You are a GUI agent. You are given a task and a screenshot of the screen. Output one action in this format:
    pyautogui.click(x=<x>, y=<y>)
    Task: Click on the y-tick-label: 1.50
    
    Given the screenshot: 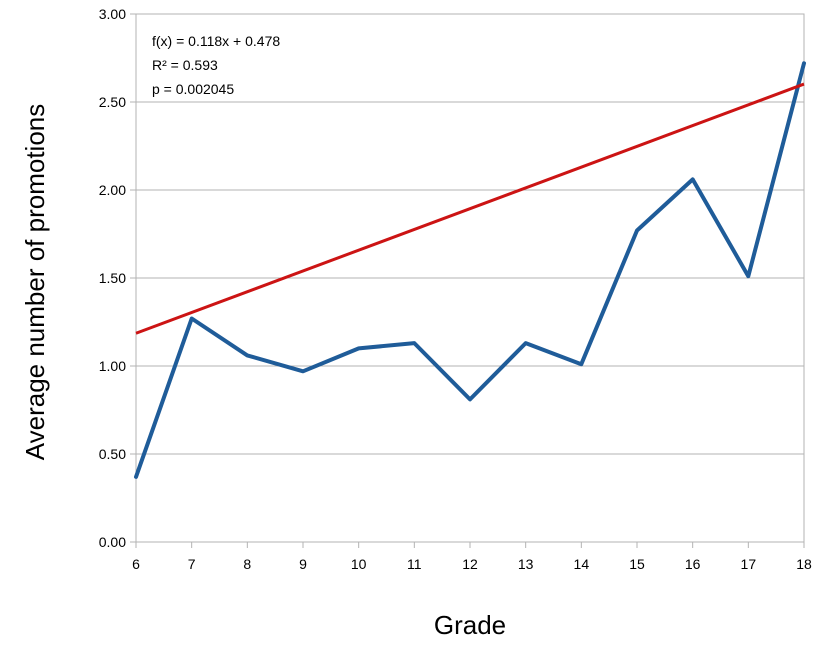 What is the action you would take?
    pyautogui.click(x=112, y=278)
    